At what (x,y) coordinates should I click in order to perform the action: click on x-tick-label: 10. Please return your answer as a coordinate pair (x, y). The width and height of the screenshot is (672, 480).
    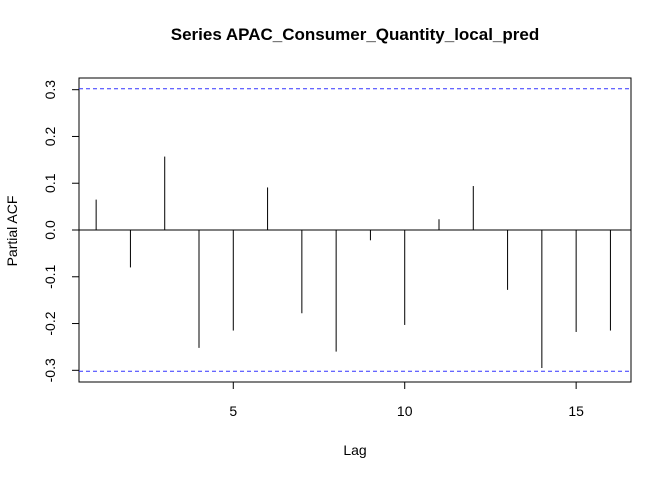
    Looking at the image, I should click on (405, 411).